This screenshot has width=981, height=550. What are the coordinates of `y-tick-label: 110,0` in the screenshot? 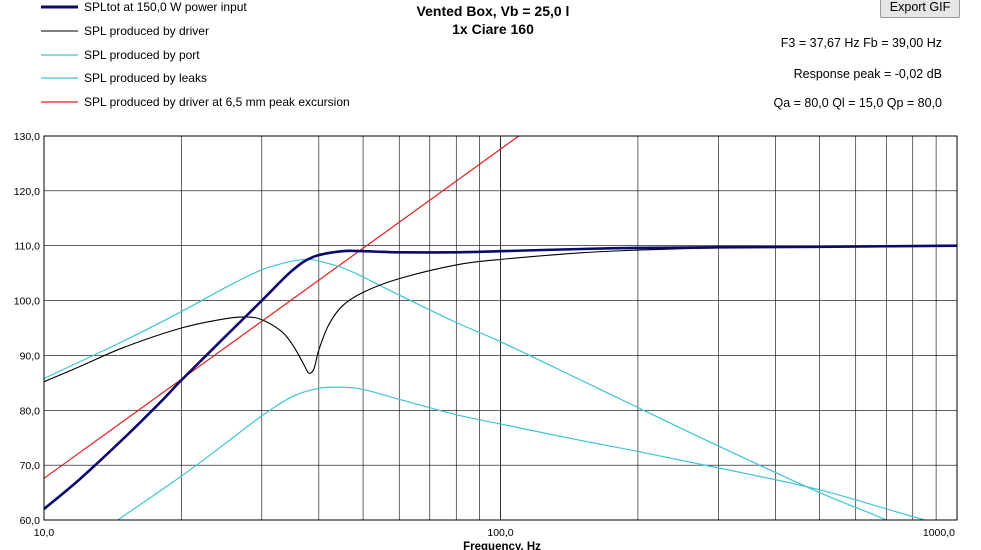 It's located at (28, 247).